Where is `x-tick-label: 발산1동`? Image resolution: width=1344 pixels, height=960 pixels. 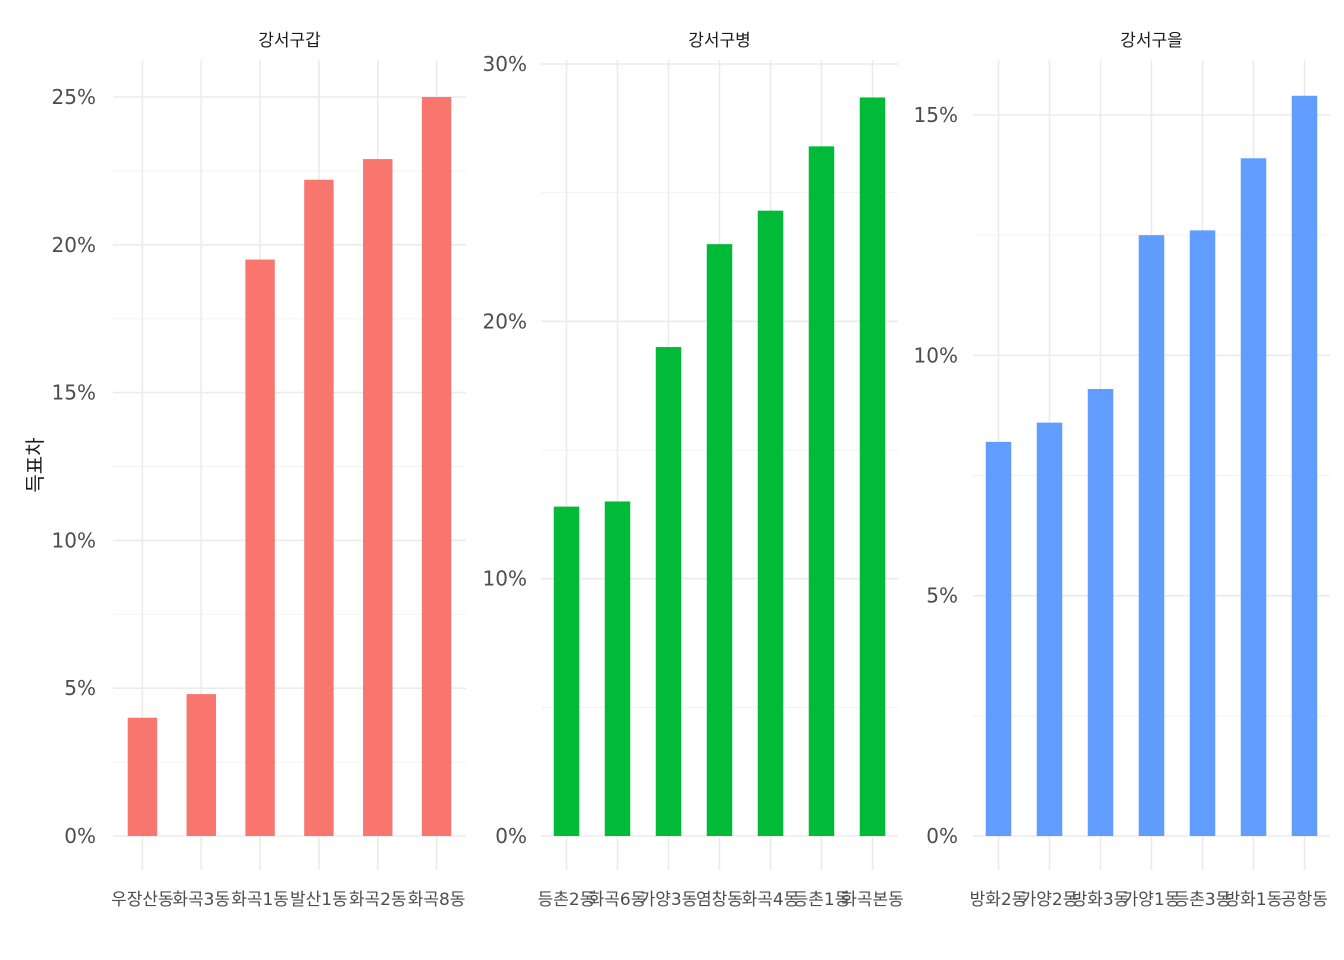 x-tick-label: 발산1동 is located at coordinates (319, 900).